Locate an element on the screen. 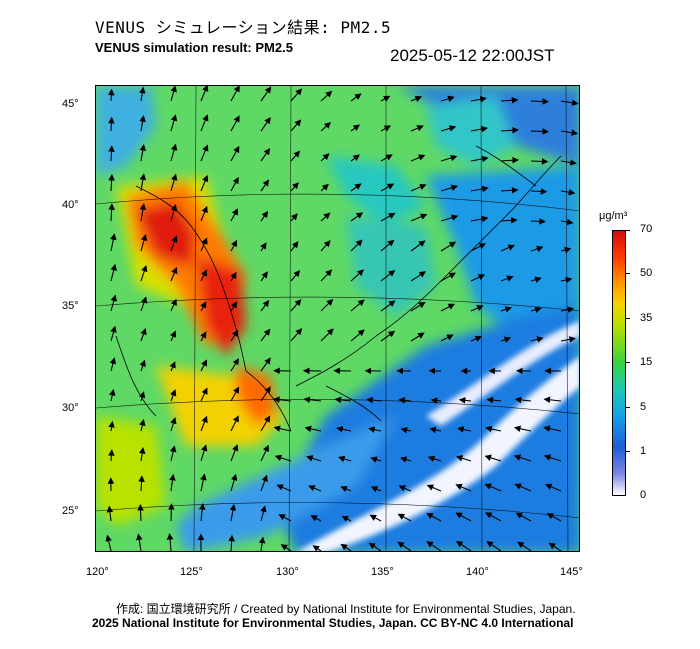 The height and width of the screenshot is (649, 700). lon-tick-120: 120° is located at coordinates (97, 572).